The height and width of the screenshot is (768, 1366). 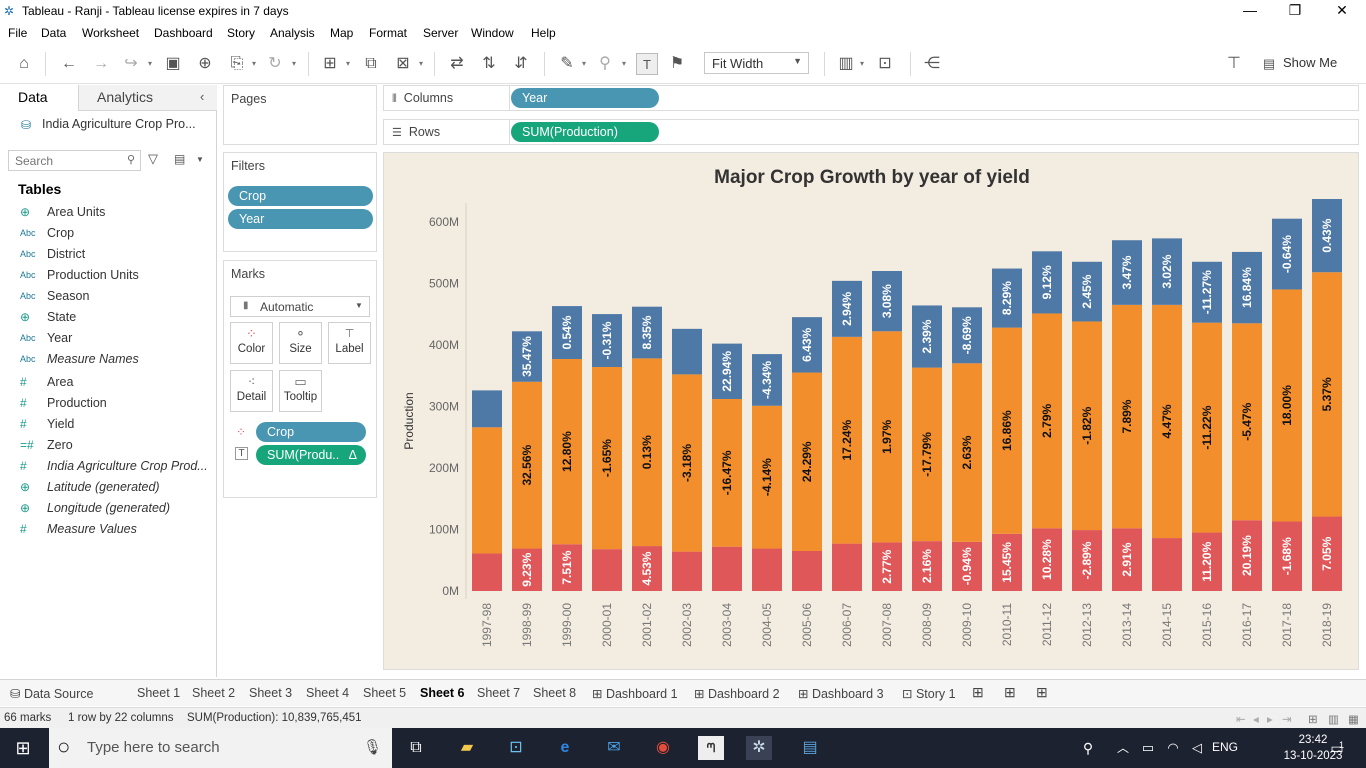 What do you see at coordinates (39, 98) in the screenshot?
I see `tab-data: Data` at bounding box center [39, 98].